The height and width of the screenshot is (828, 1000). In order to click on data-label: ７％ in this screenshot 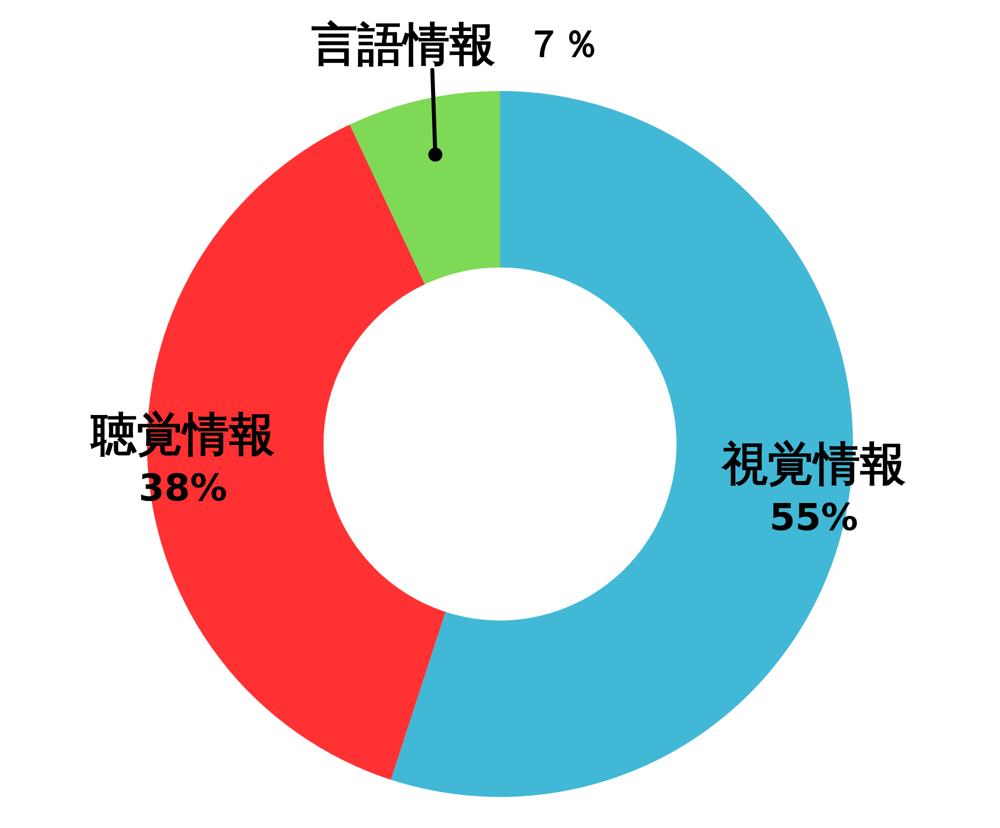, I will do `click(562, 44)`.